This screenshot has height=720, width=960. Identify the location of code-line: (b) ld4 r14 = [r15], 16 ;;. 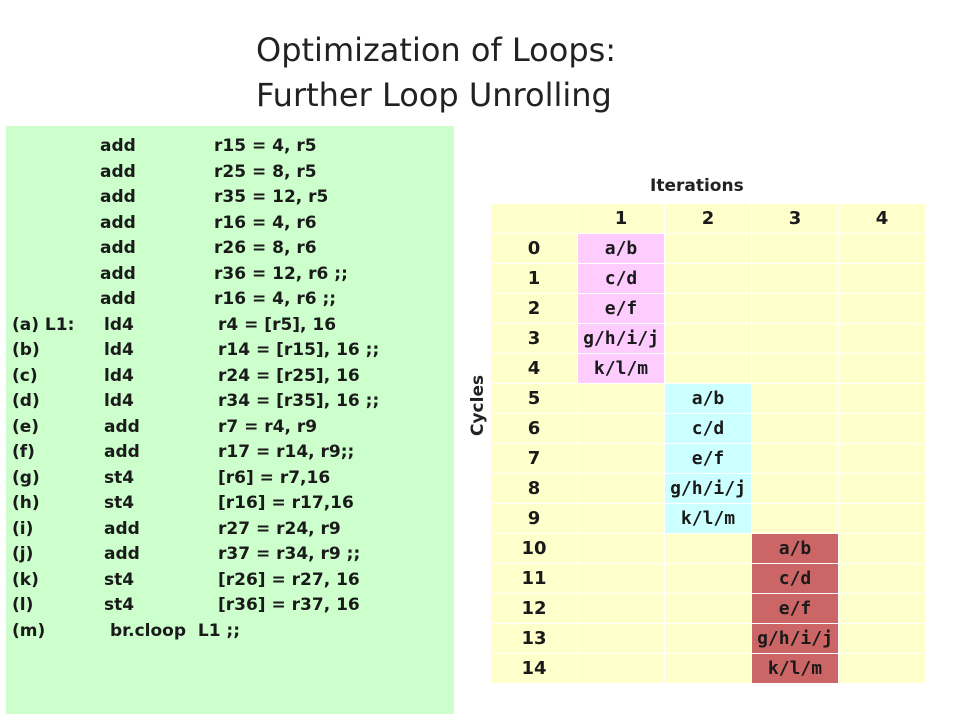
(230, 350).